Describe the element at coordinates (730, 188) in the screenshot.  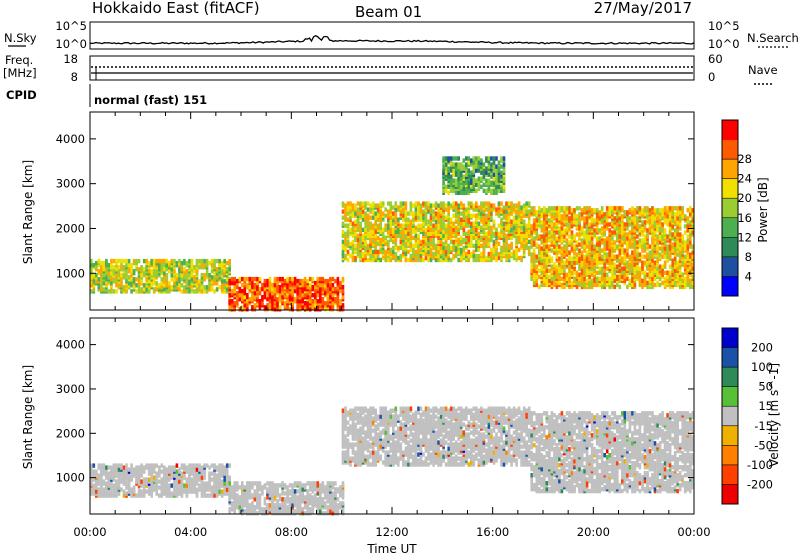
I see `power-colorbar-swatch` at that location.